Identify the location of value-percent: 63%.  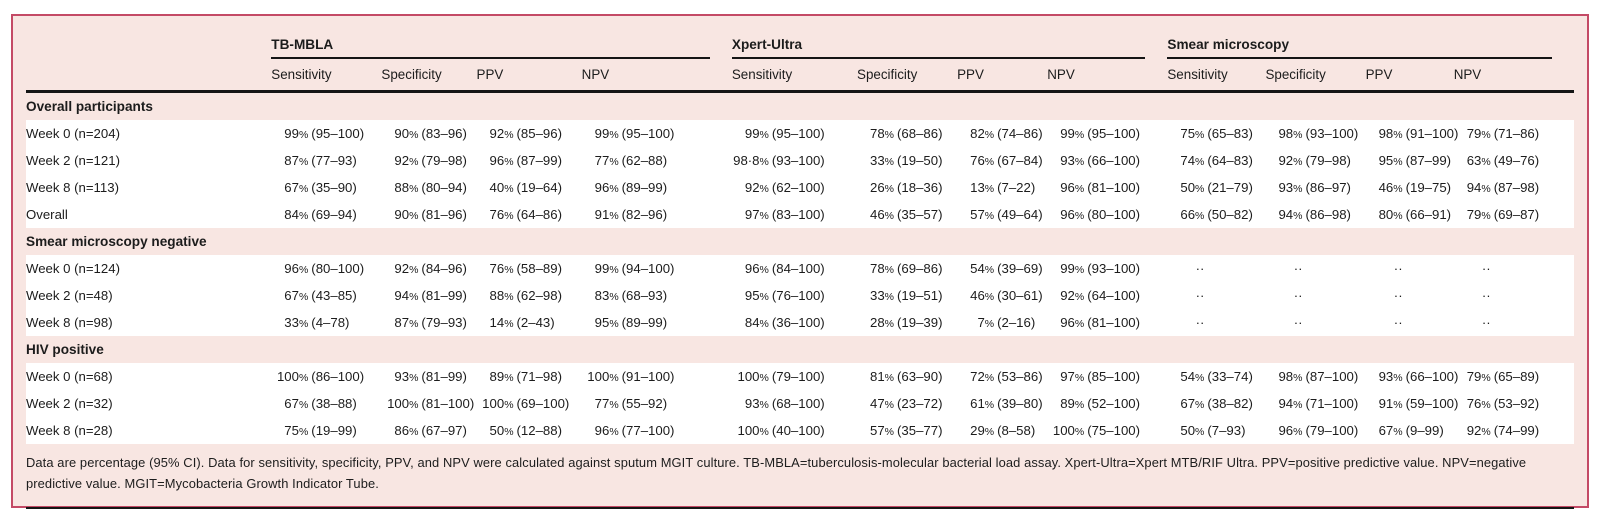
(1478, 160).